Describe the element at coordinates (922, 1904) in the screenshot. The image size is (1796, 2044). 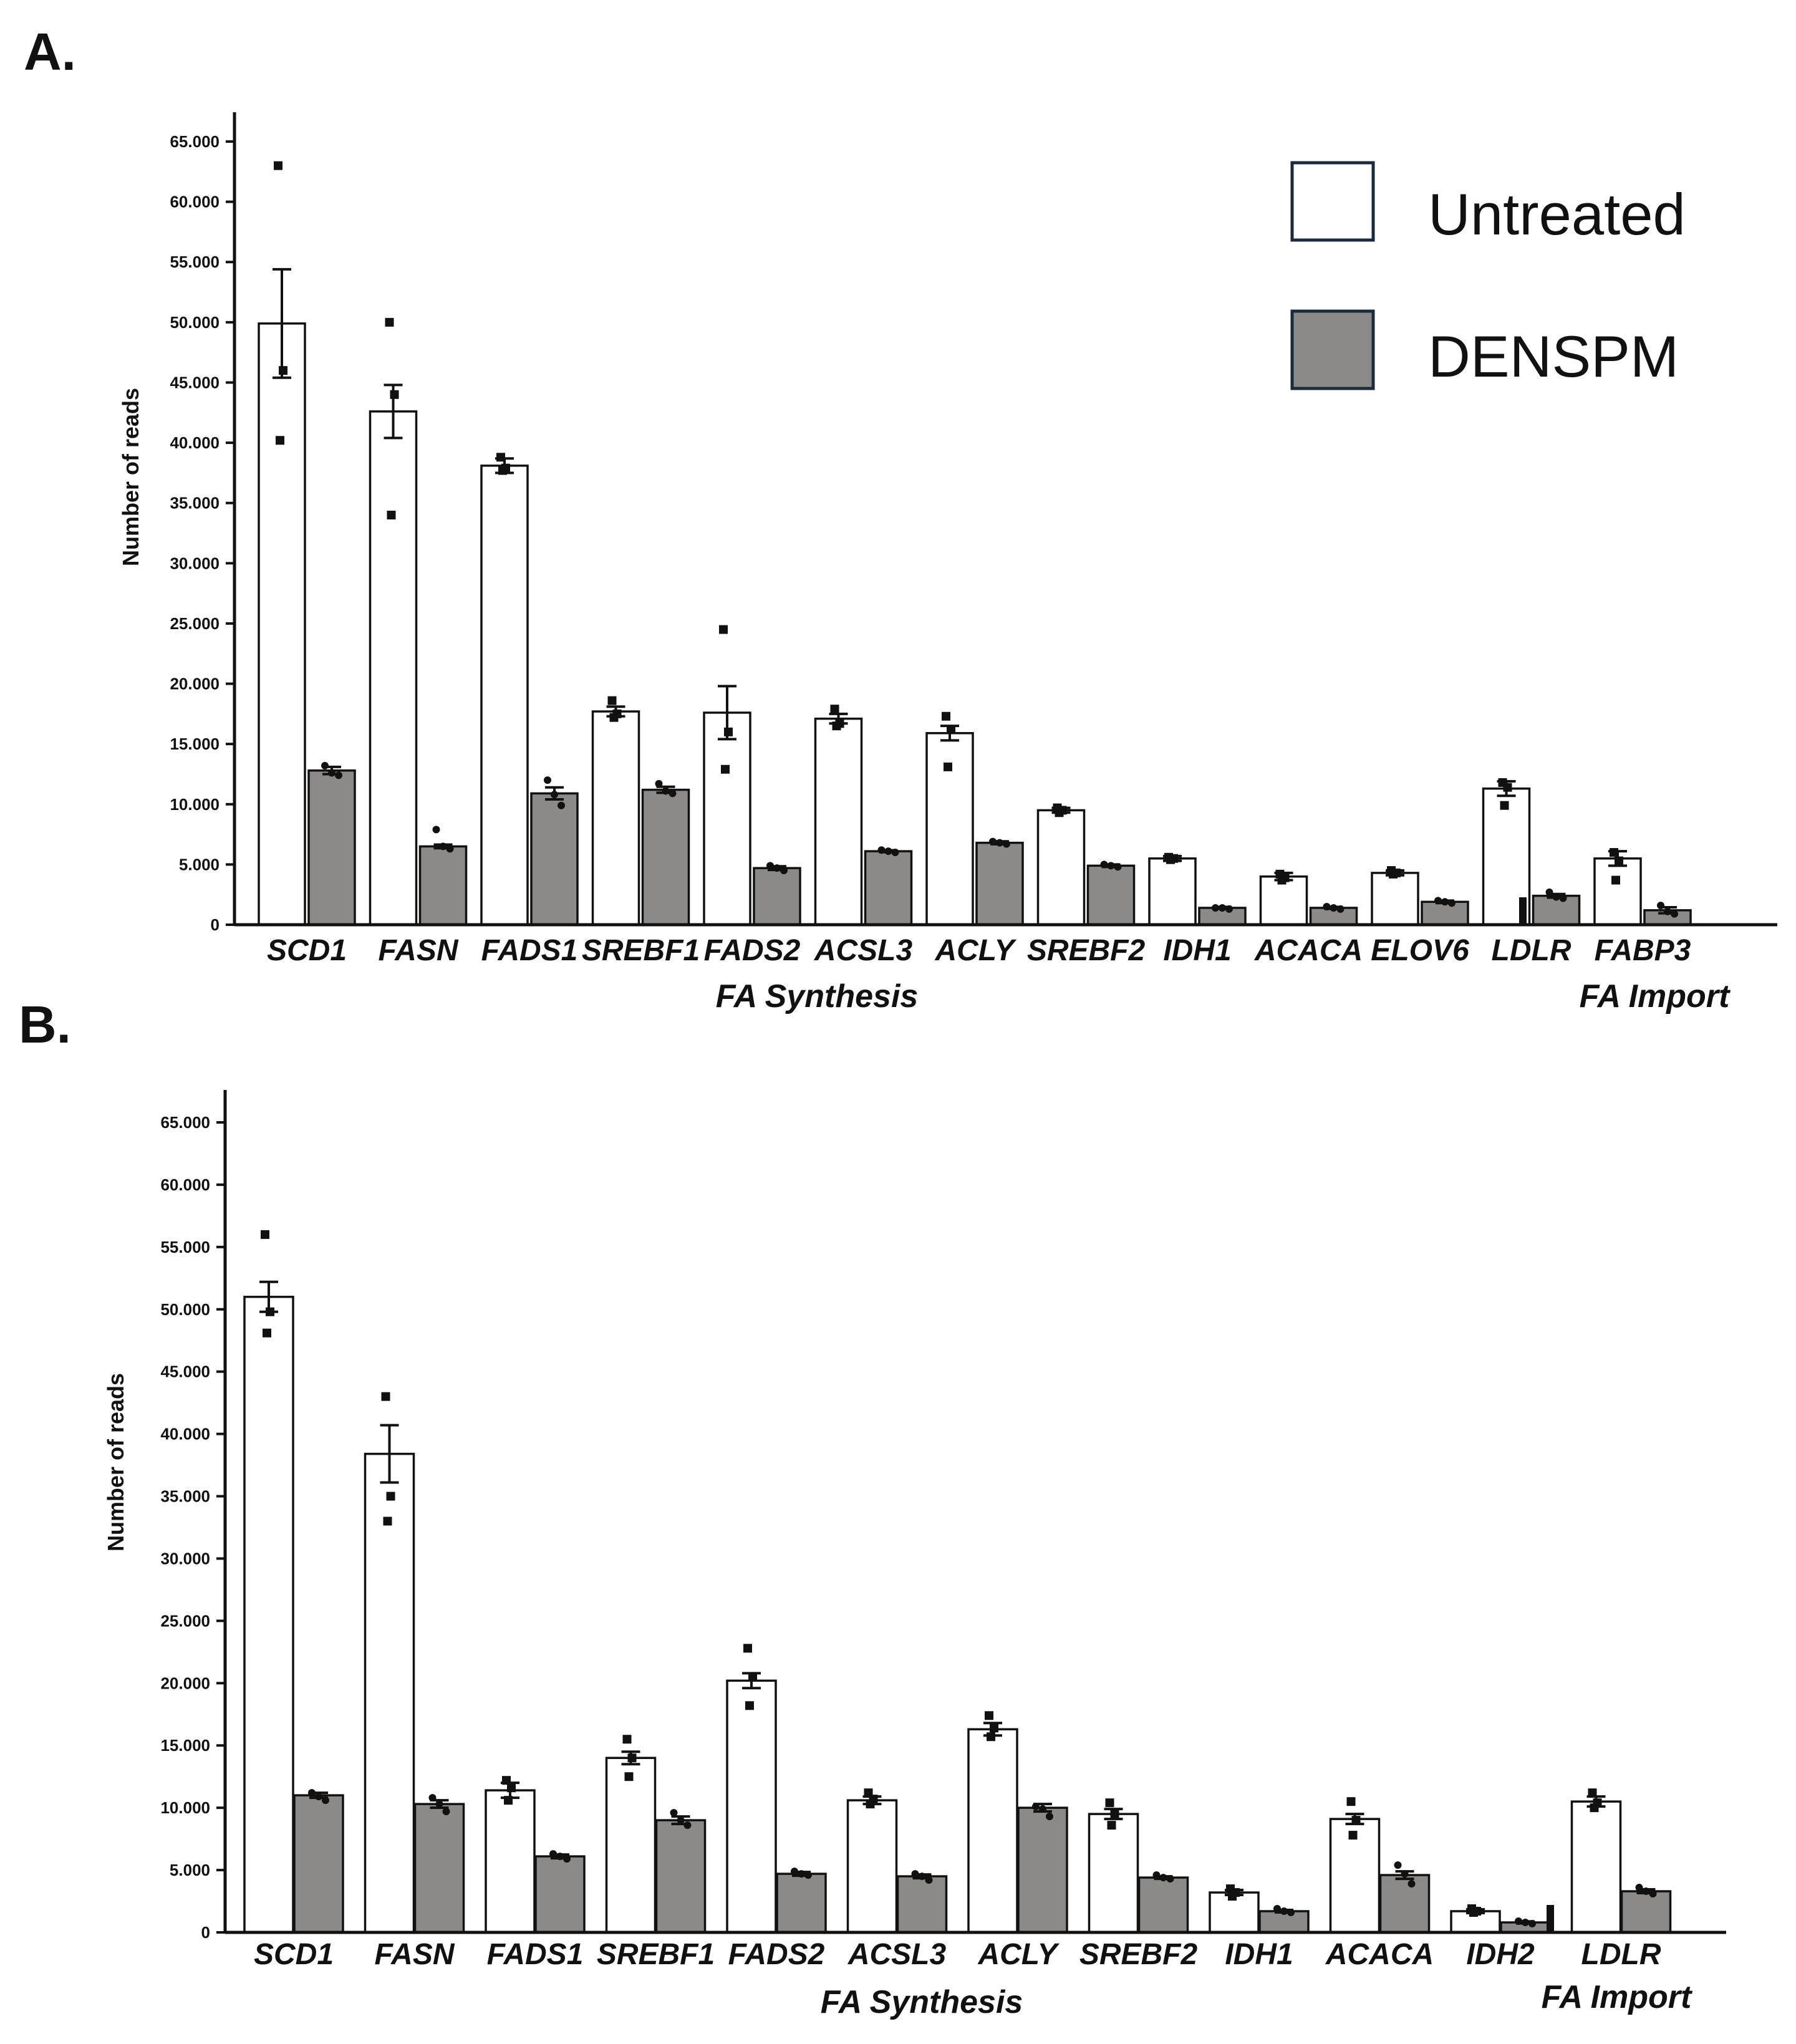
I see `panel-b-bar-acsl3-denspm` at that location.